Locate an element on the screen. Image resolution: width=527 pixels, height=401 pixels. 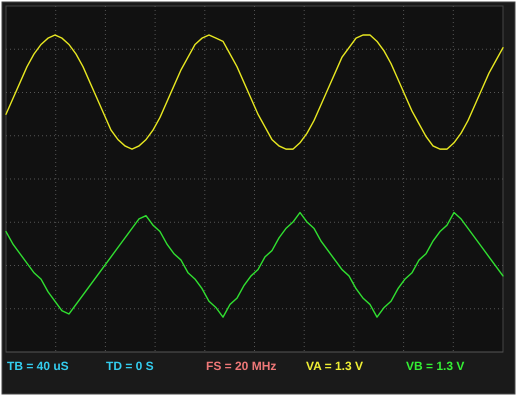
text: VB = 1.3 V is located at coordinates (435, 366).